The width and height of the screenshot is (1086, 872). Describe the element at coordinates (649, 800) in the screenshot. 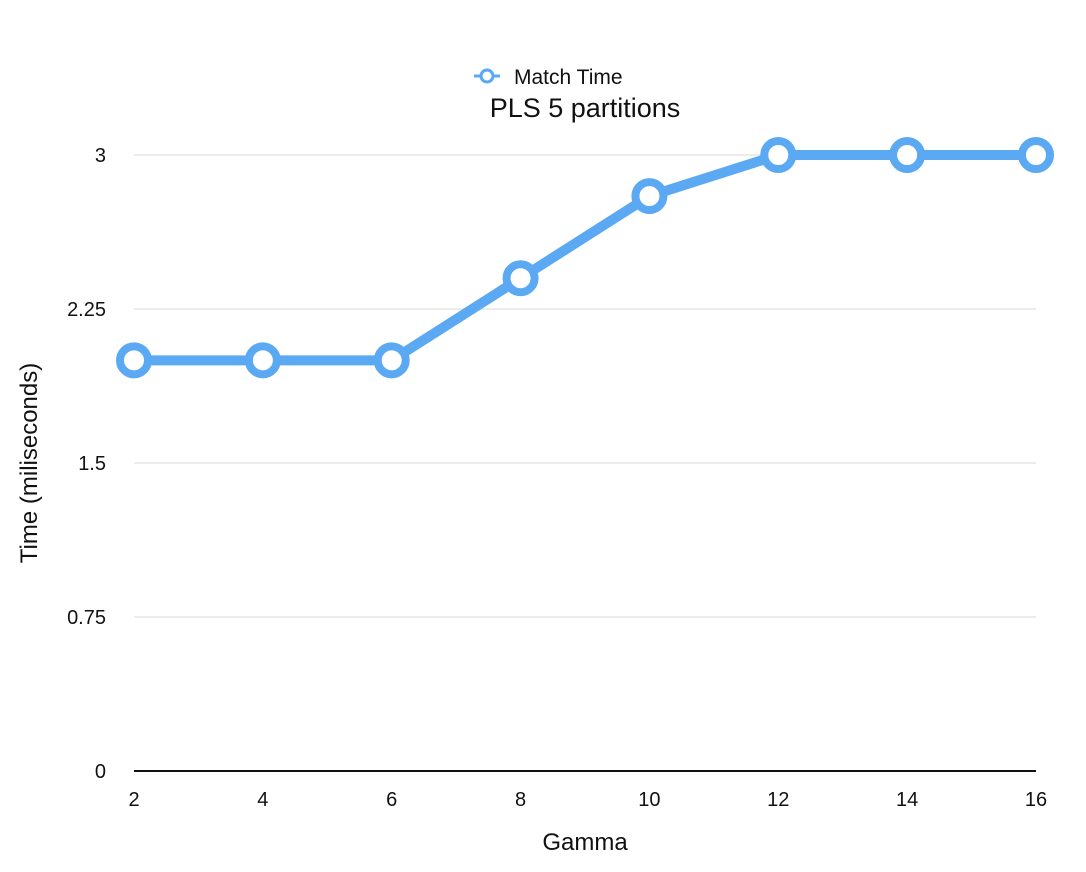

I see `x-tick-label: 10` at that location.